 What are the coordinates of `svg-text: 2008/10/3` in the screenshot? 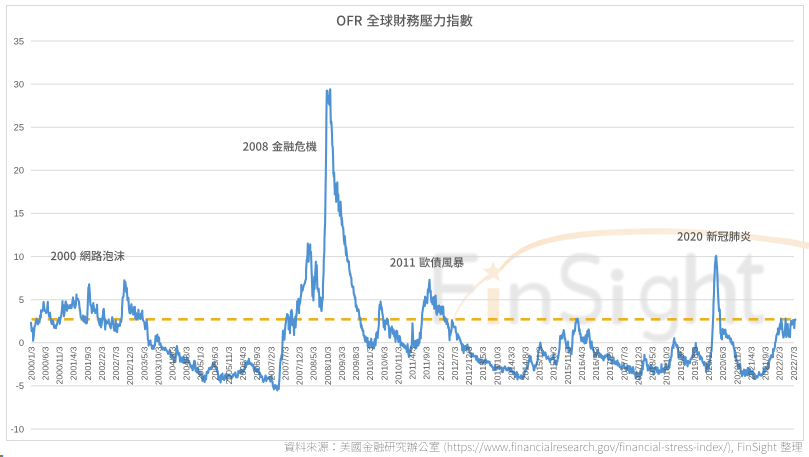 It's located at (328, 365).